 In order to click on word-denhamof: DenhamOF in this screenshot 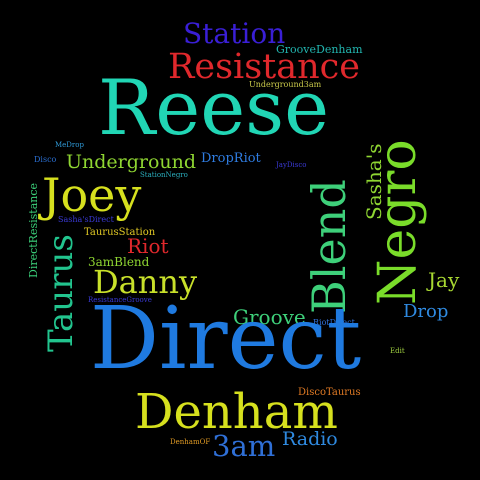, I will do `click(190, 442)`.